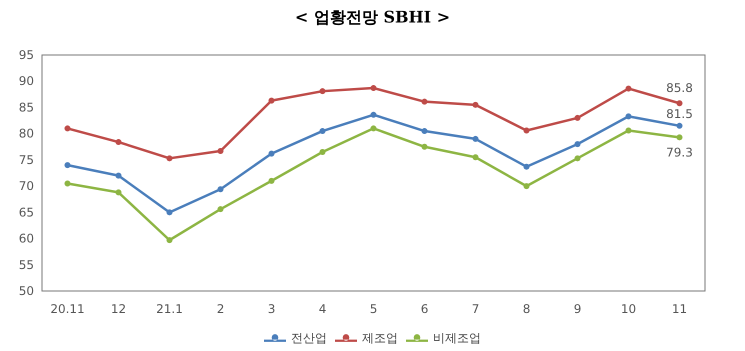  I want to click on x-tick-label: 8, so click(526, 309).